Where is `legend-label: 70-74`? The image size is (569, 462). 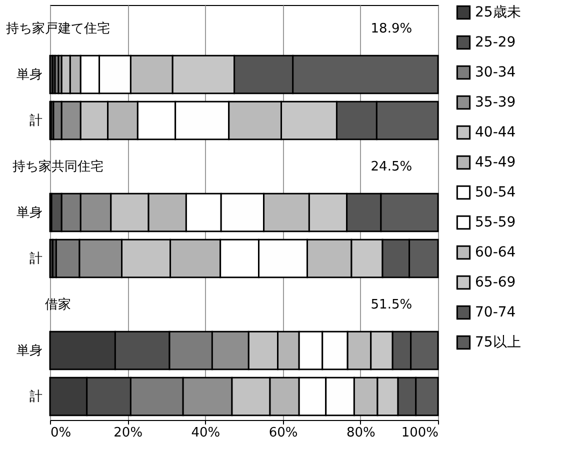
legend-label: 70-74 is located at coordinates (495, 312).